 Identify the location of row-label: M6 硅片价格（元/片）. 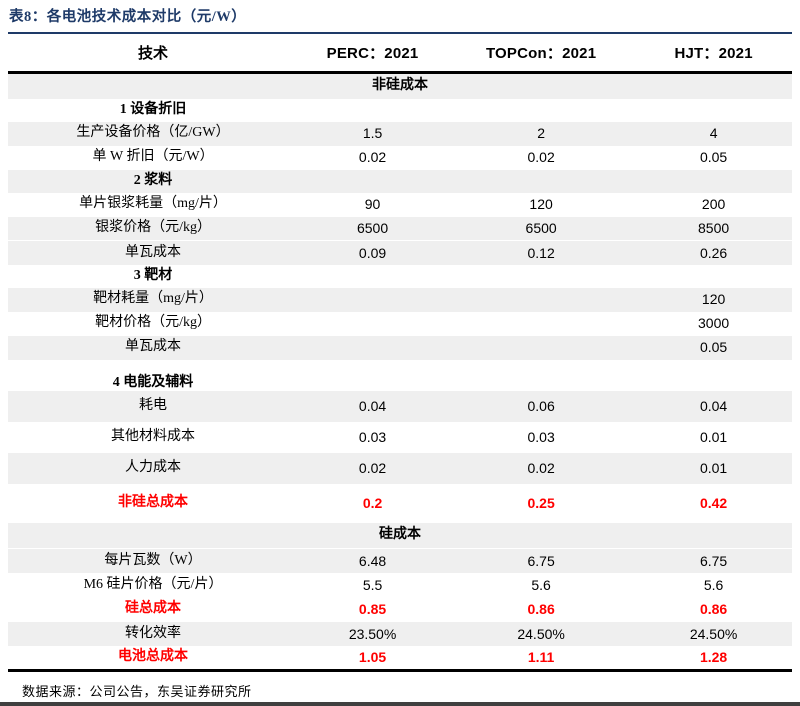
(153, 584).